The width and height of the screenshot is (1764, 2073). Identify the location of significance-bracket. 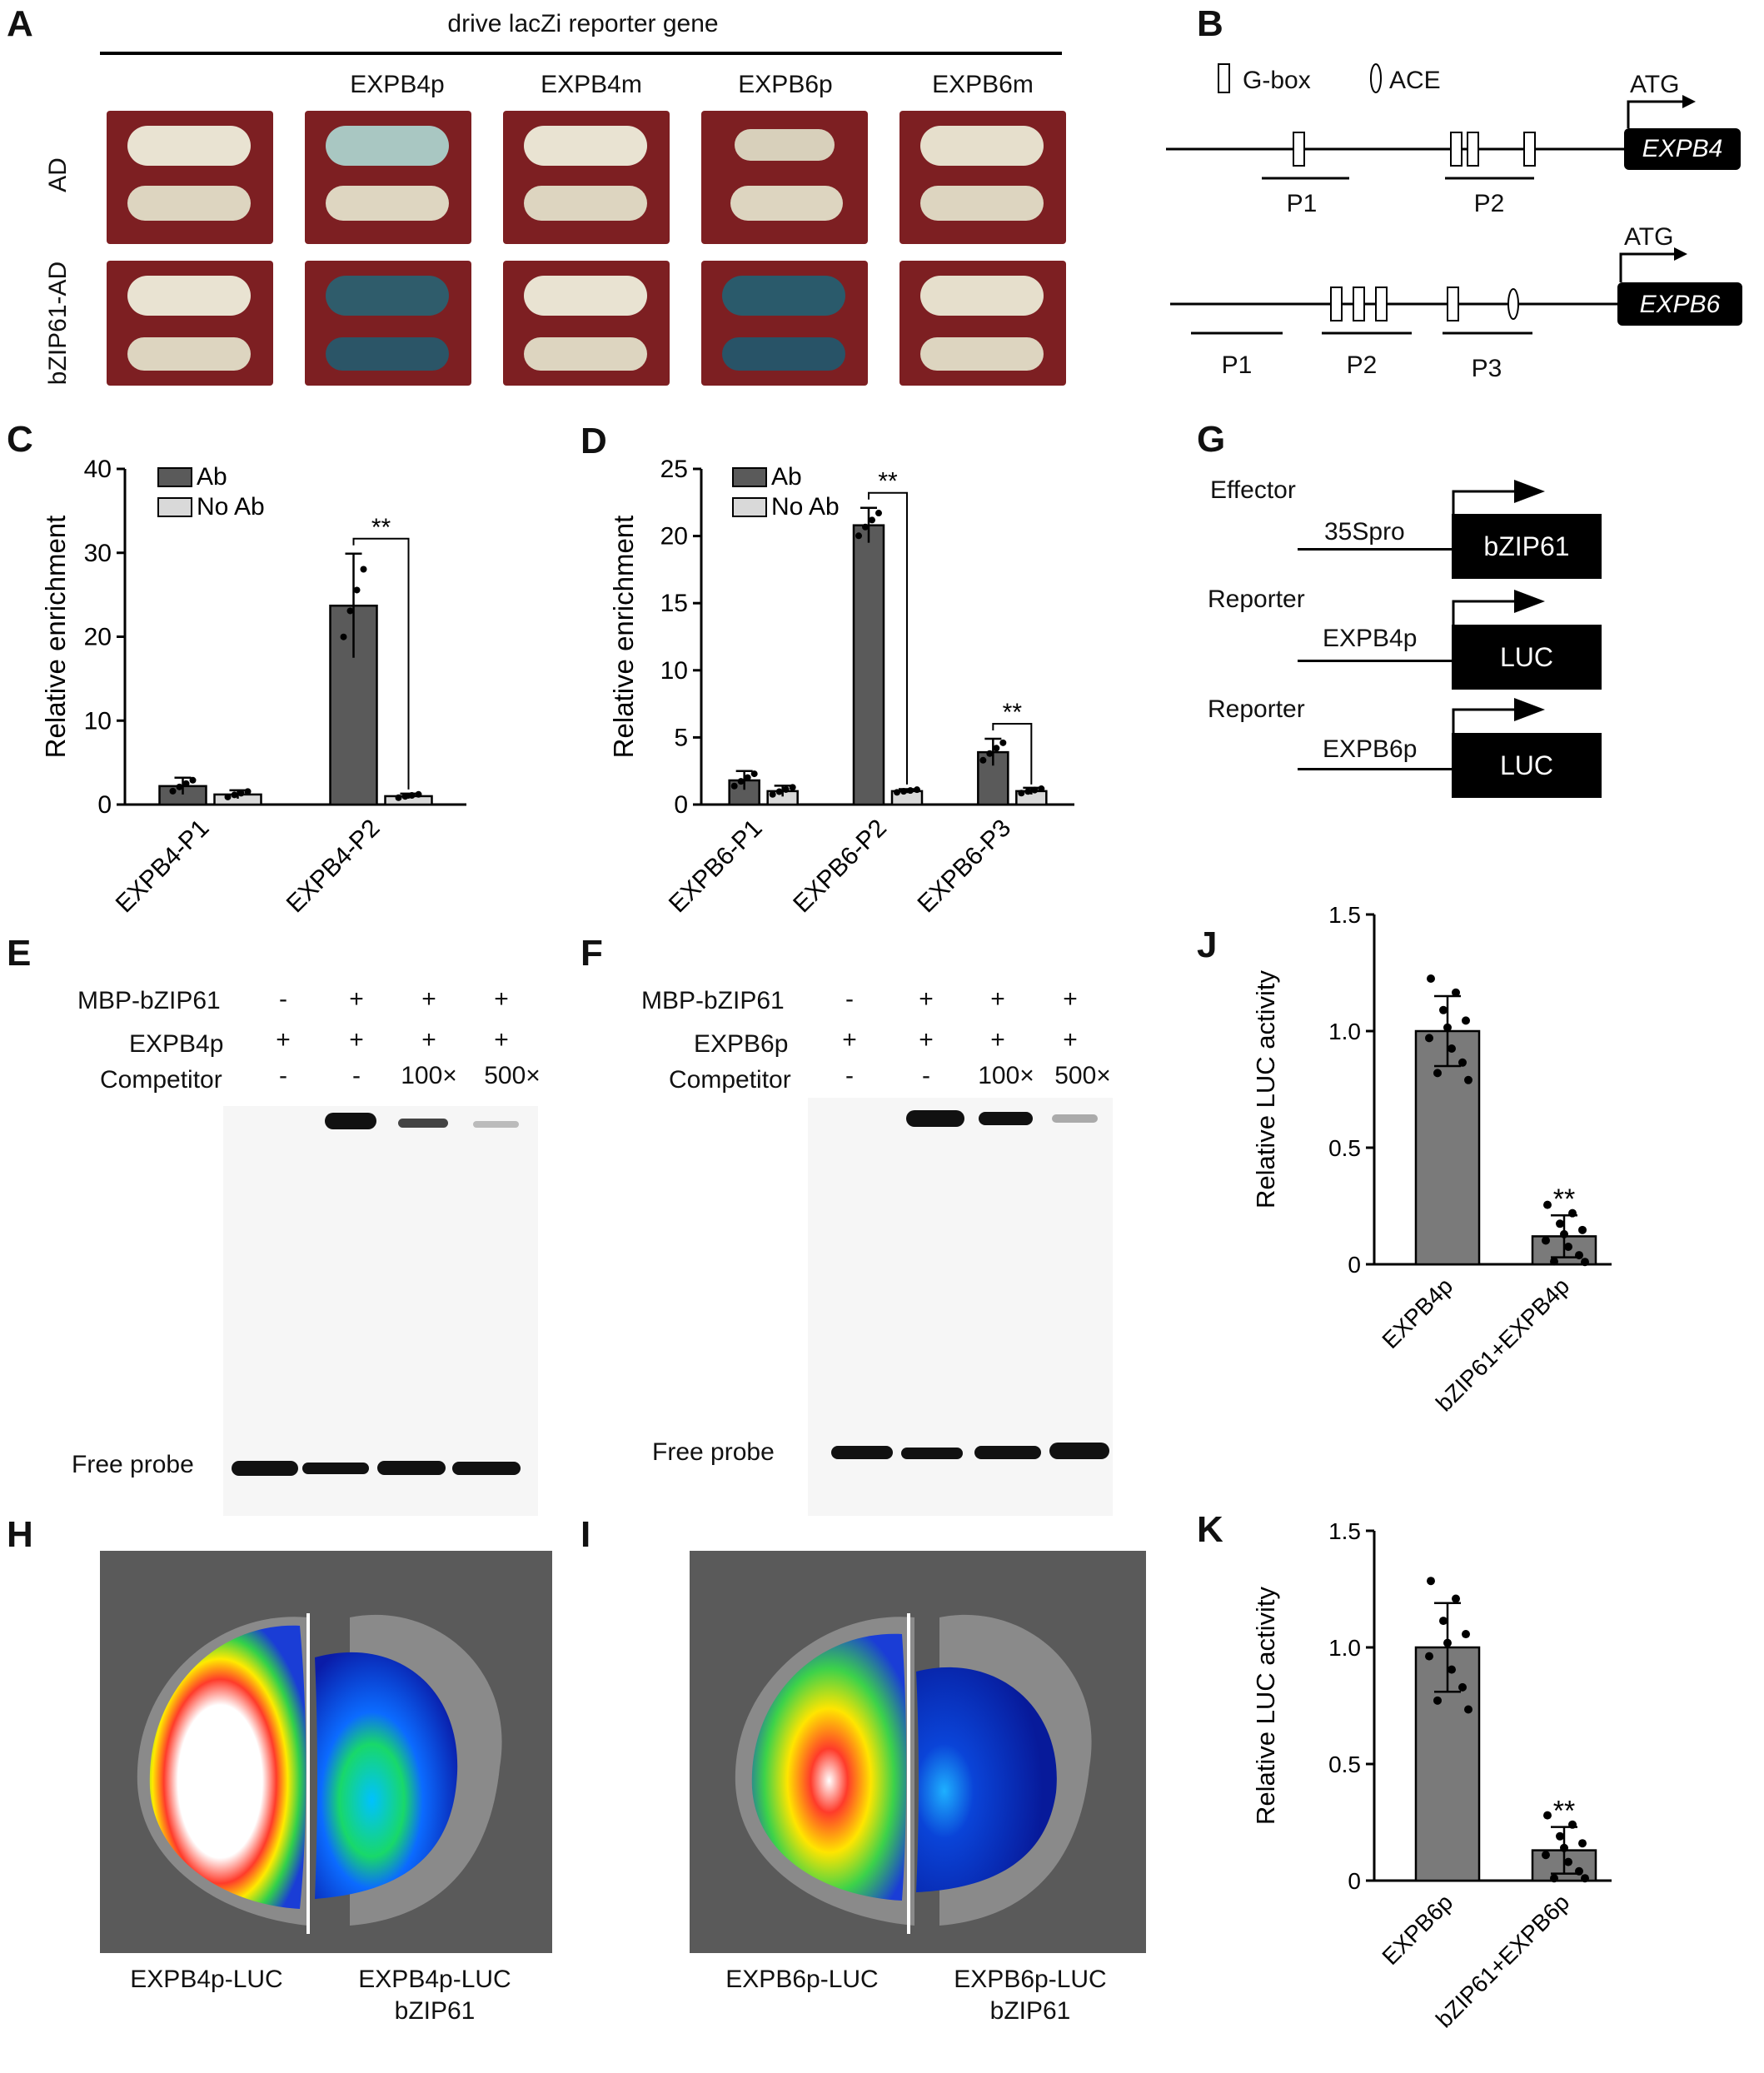
(381, 663).